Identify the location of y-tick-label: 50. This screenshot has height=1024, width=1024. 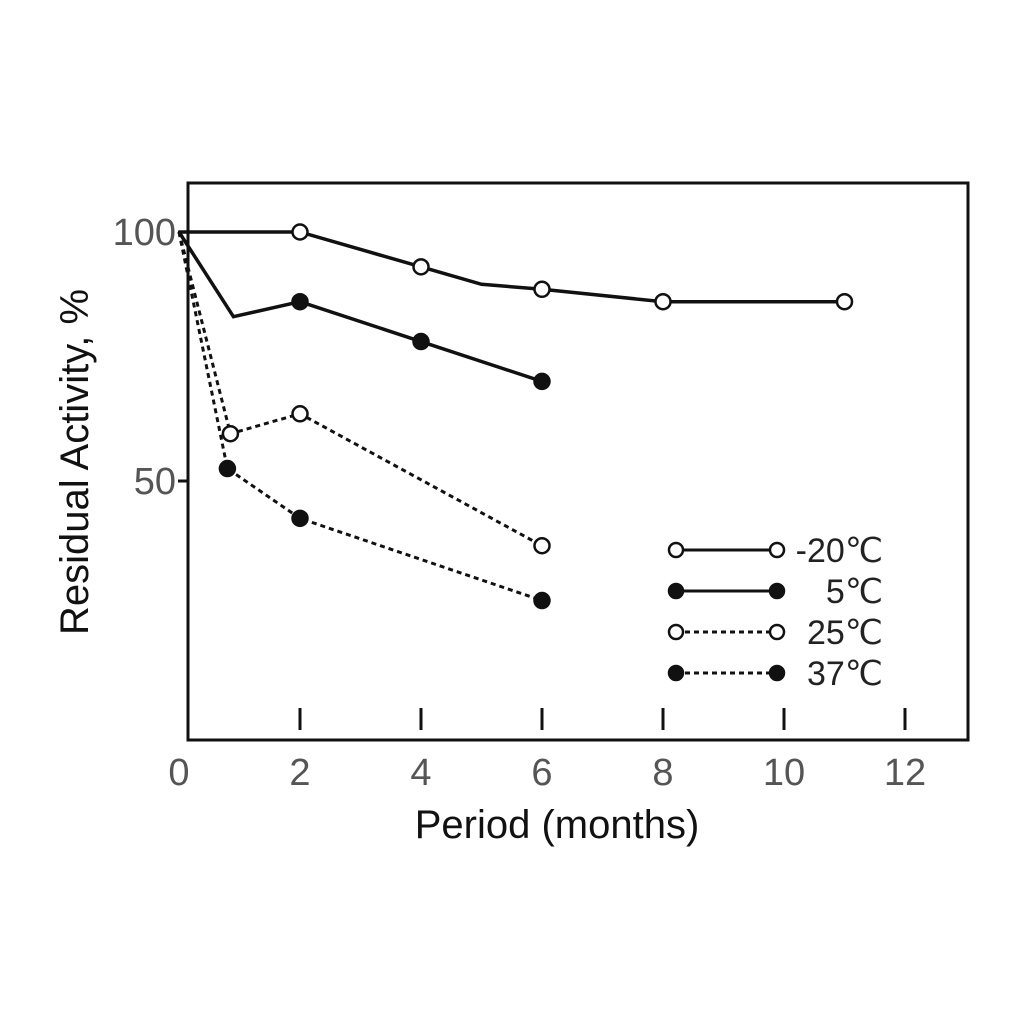
(155, 482).